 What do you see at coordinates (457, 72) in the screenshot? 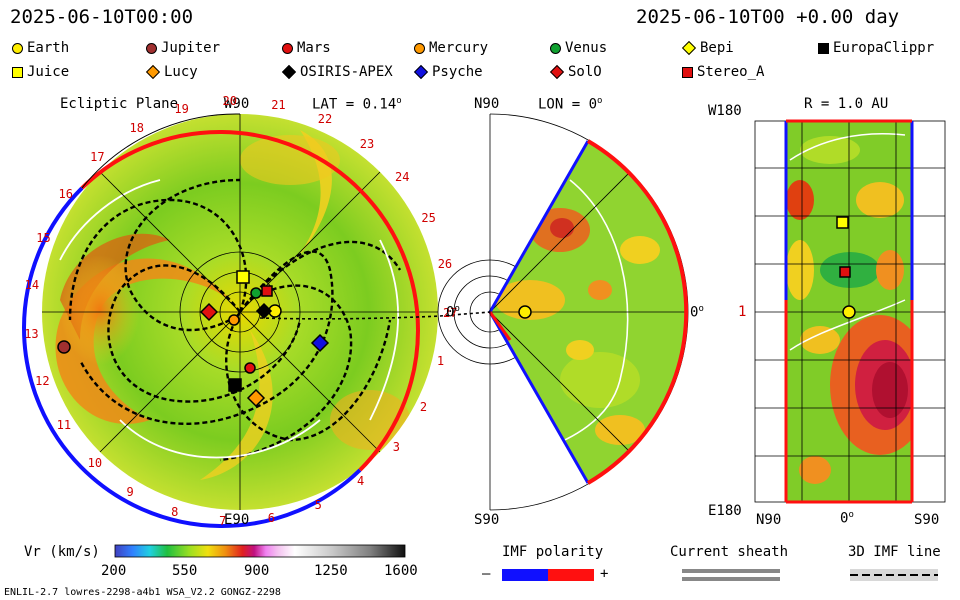
I see `legend-label: Psyche` at bounding box center [457, 72].